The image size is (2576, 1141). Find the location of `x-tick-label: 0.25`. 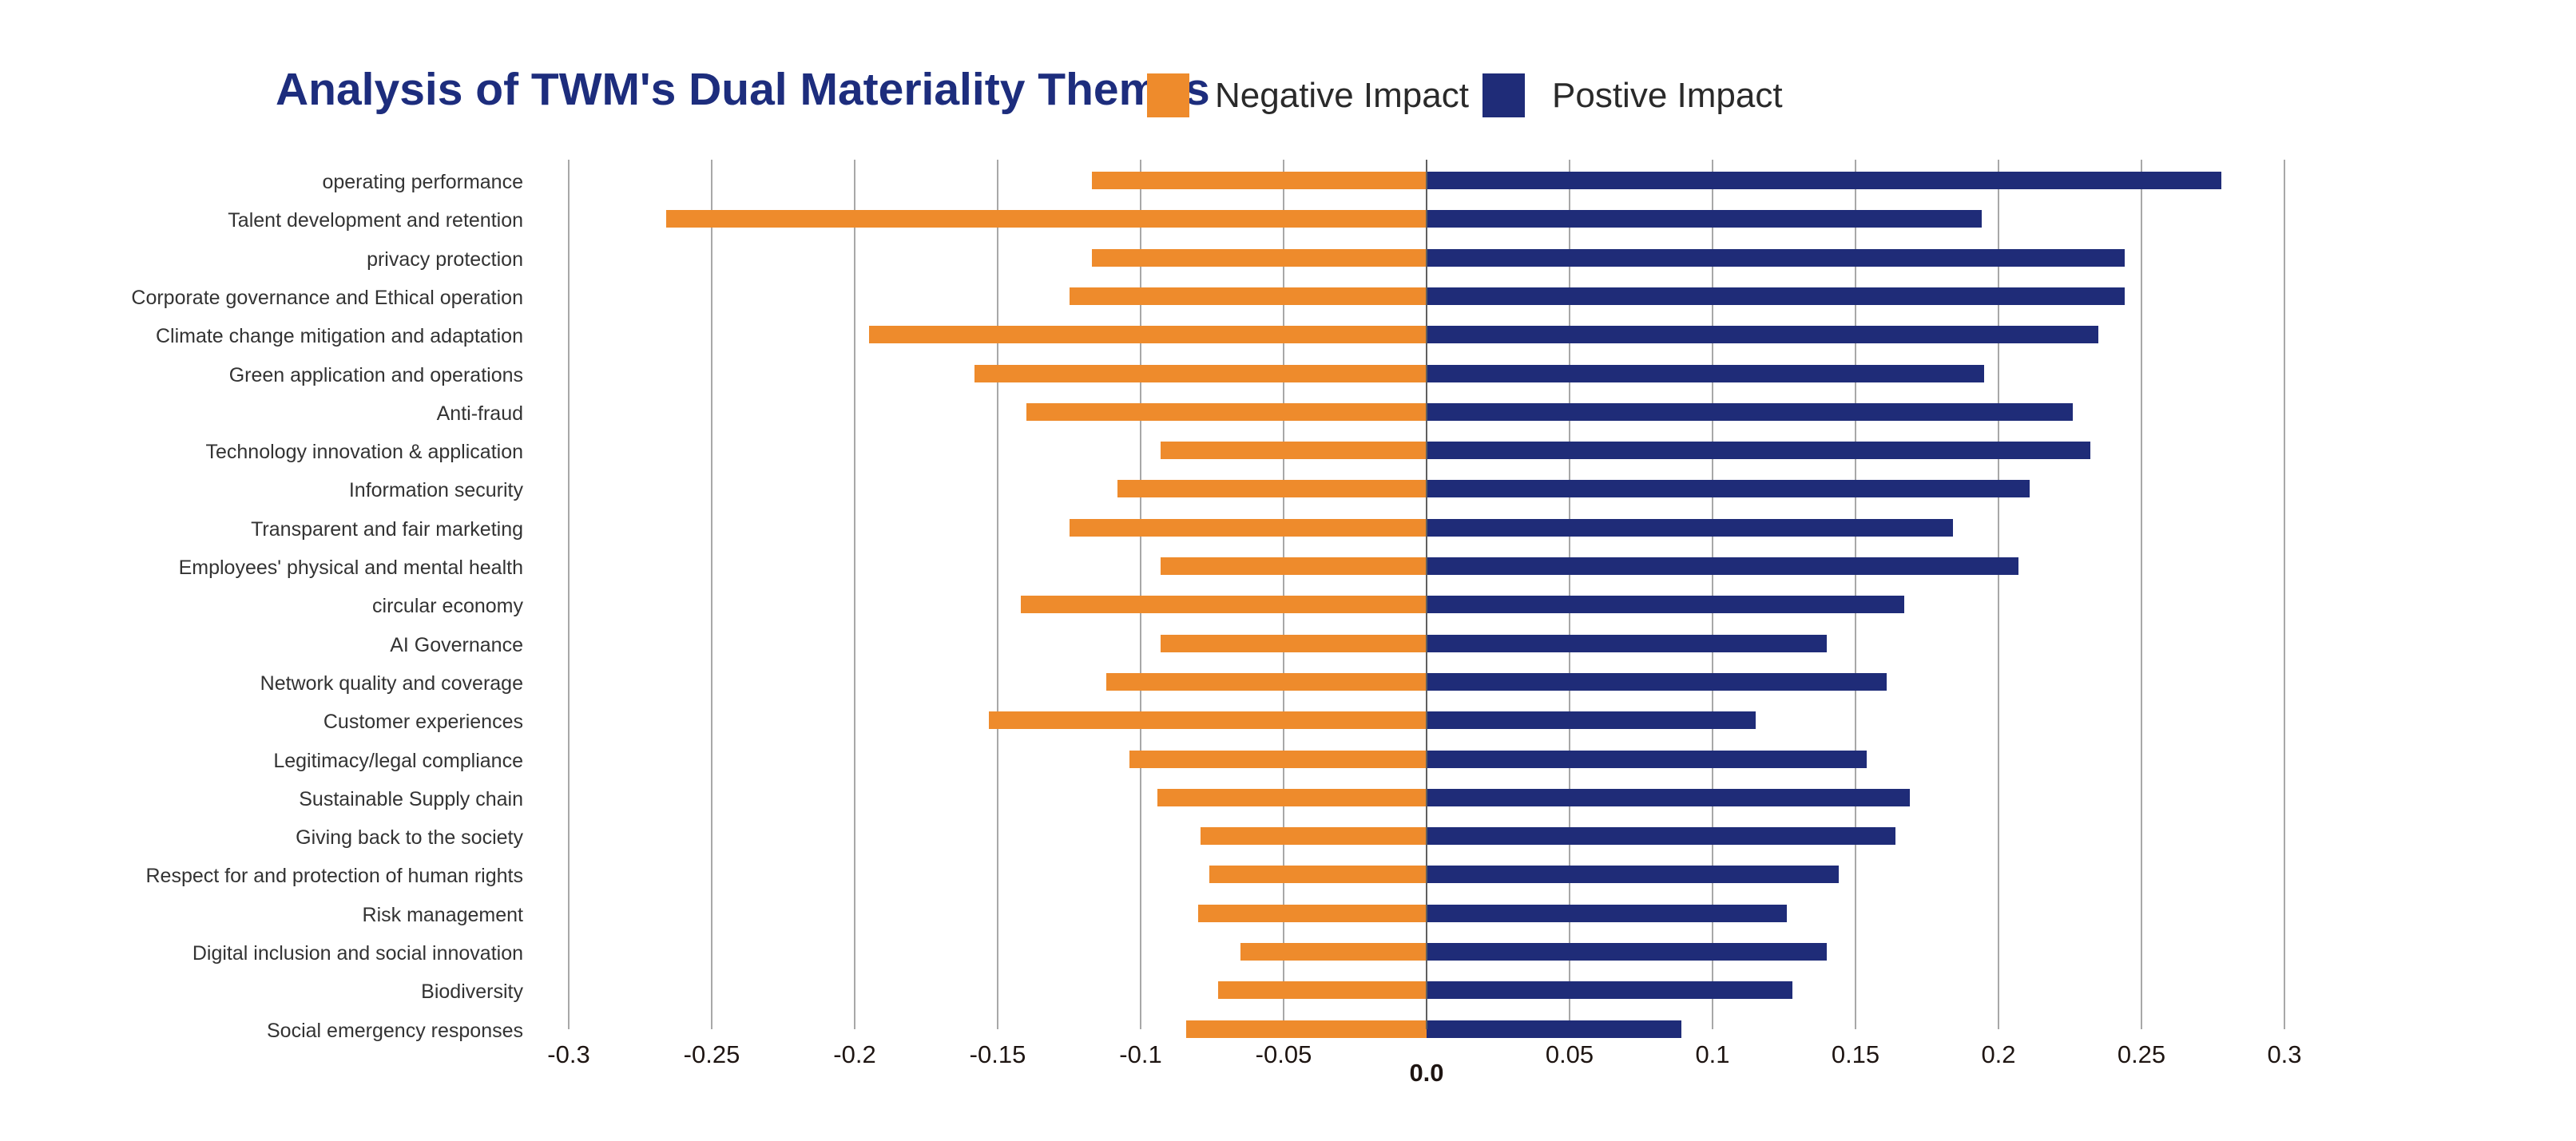

x-tick-label: 0.25 is located at coordinates (2141, 1054).